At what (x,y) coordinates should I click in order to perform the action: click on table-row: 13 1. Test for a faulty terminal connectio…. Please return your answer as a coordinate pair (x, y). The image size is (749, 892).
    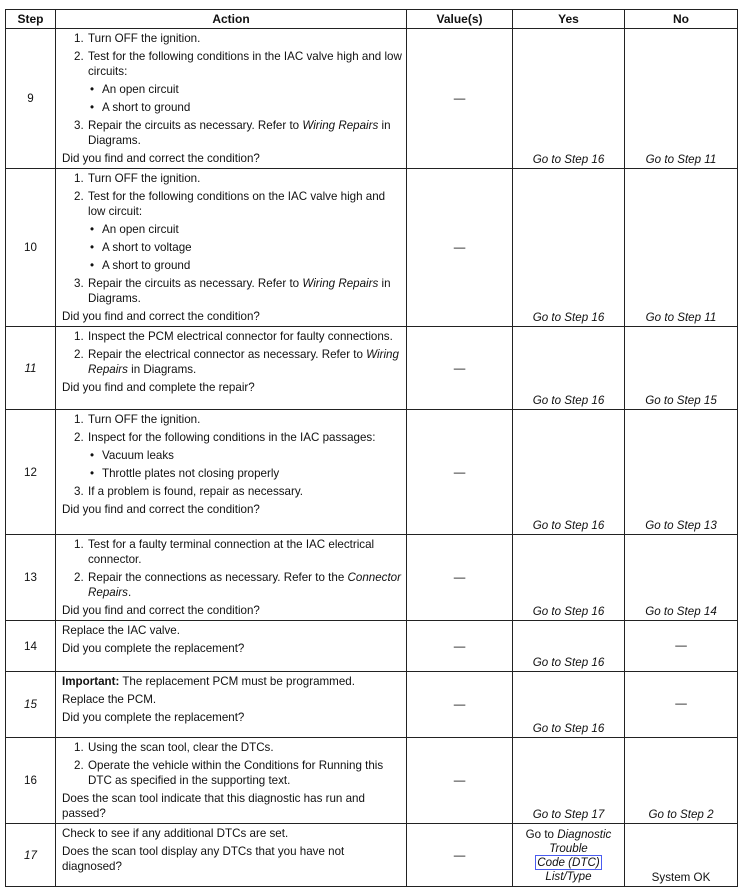
    Looking at the image, I should click on (371, 577).